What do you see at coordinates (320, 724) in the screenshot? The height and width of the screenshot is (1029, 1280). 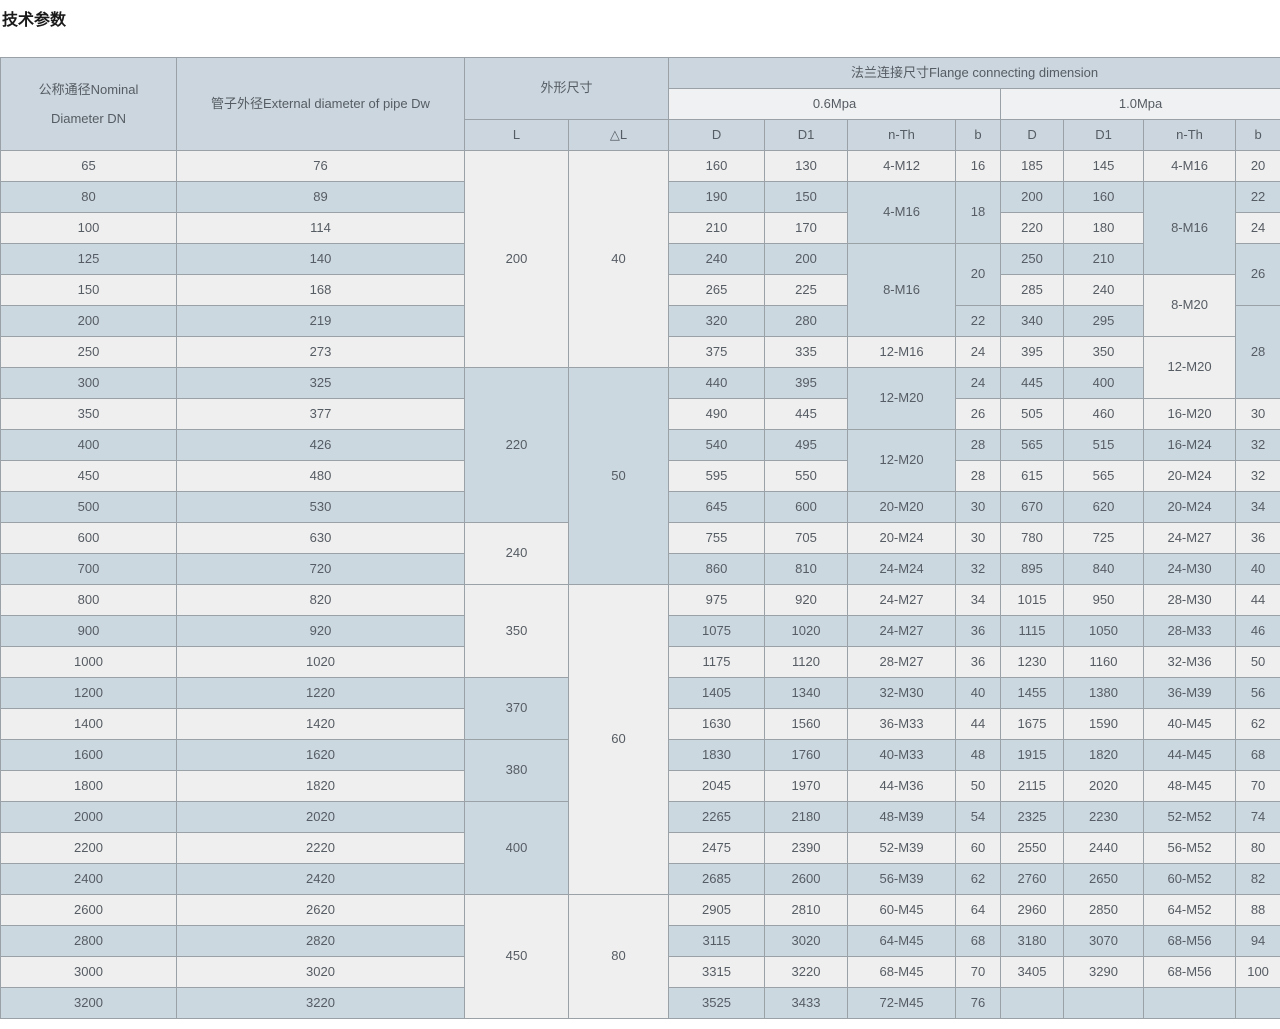 I see `table-cell: 1420` at bounding box center [320, 724].